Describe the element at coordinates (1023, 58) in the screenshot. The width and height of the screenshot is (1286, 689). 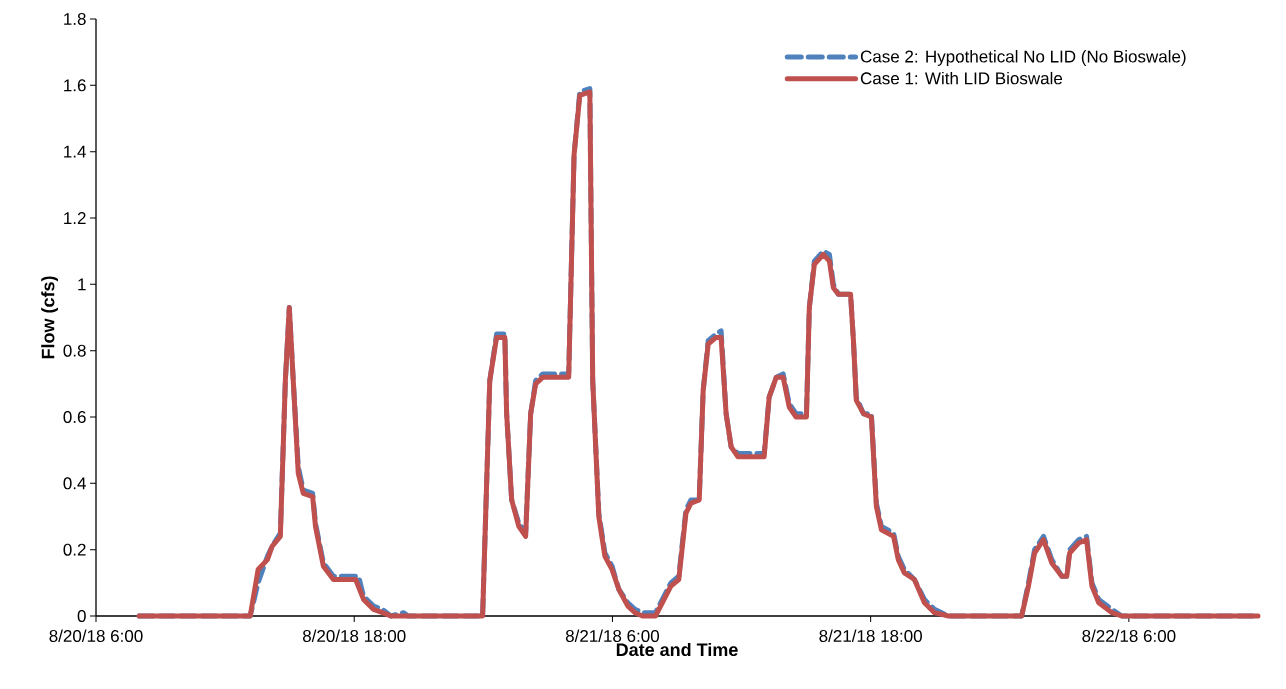
I see `legend-label: Case 2: Hypothetical No LID (No Bioswale)` at that location.